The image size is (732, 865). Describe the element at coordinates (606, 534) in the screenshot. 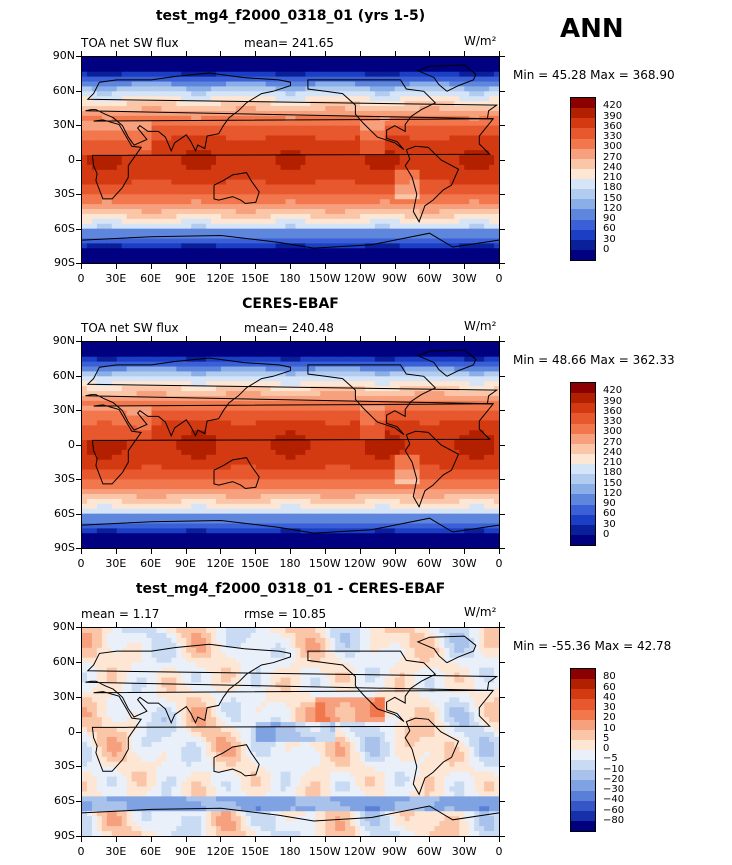

I see `colorbar-label: 0` at that location.